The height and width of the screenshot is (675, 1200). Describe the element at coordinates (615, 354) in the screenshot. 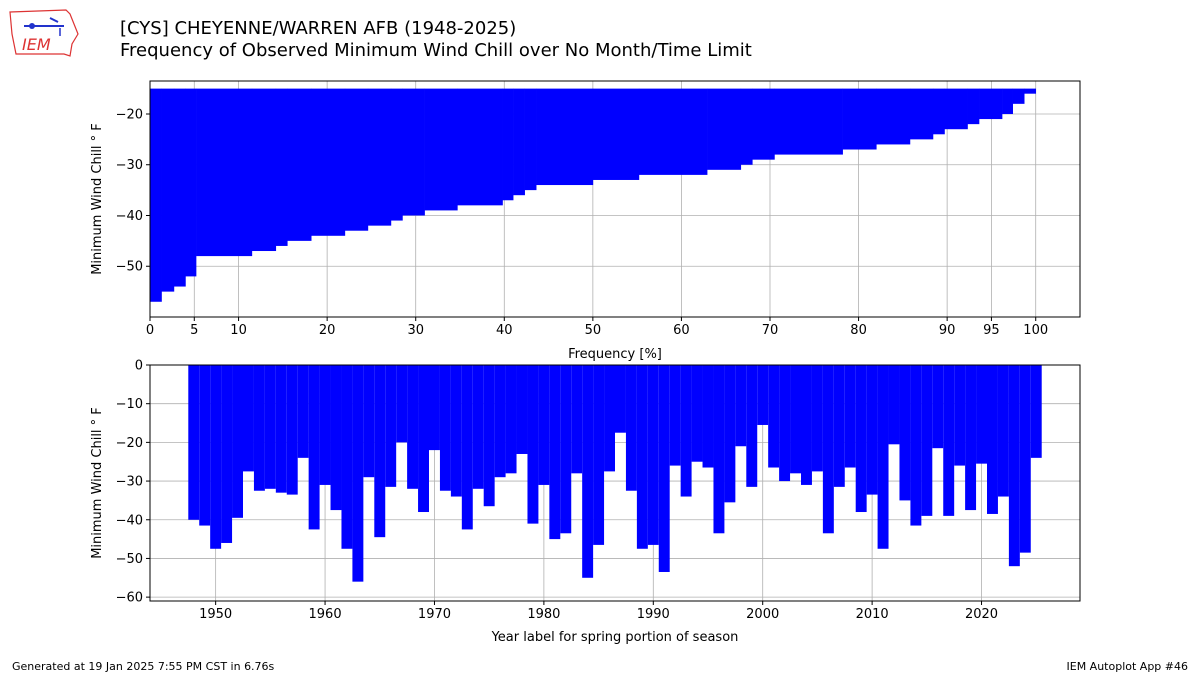

I see `x-axis-label: Frequency [%]` at that location.